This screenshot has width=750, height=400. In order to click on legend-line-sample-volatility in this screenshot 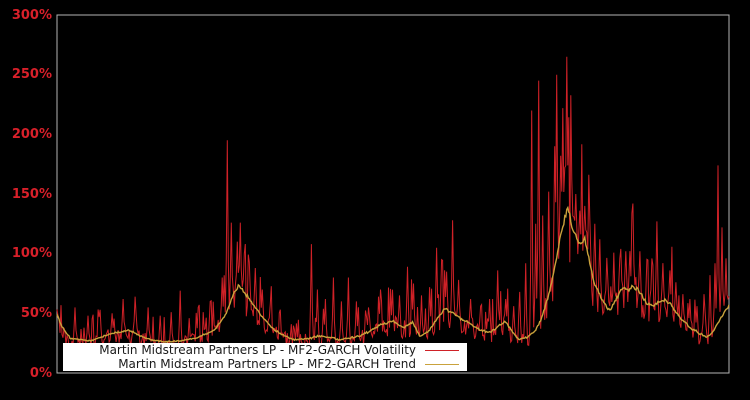, I will do `click(442, 350)`.